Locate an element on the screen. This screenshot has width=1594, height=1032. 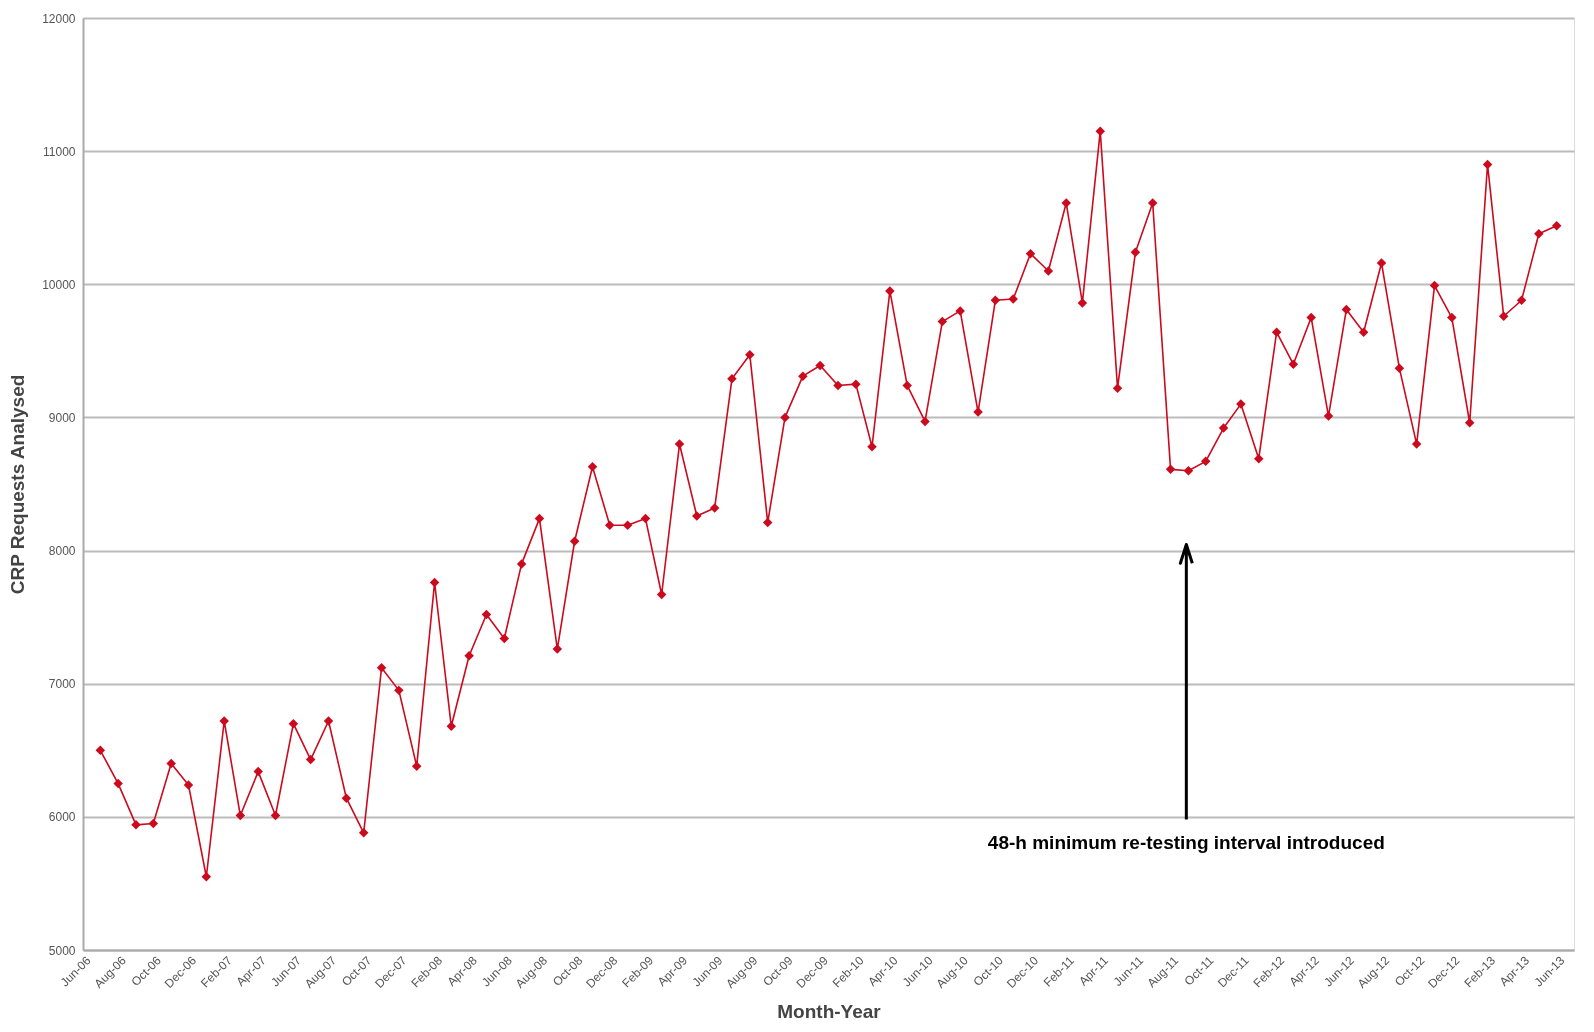
y-tick-label: 7000 is located at coordinates (62, 684).